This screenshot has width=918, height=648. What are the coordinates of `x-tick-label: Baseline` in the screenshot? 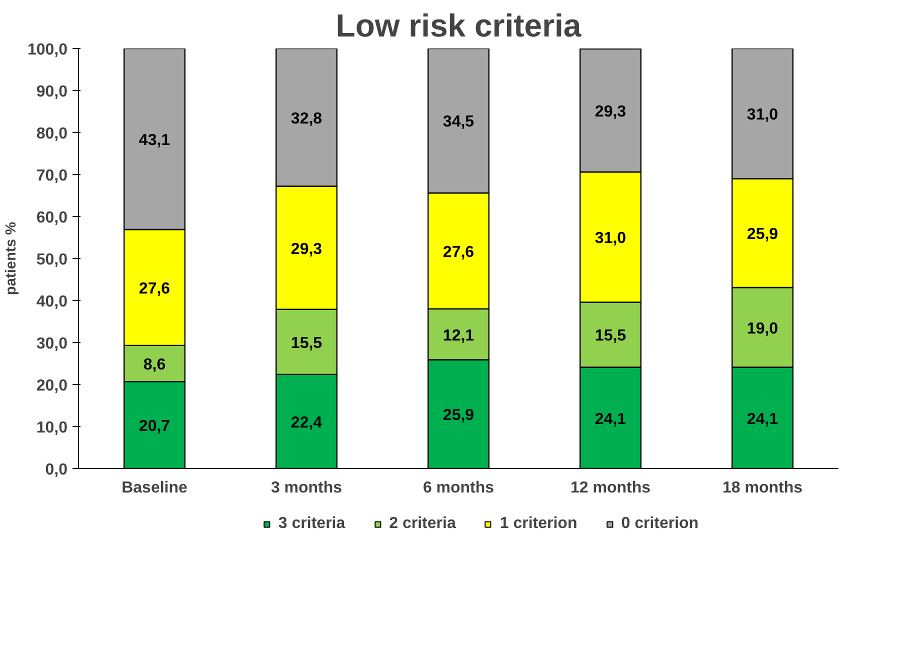 It's located at (155, 488).